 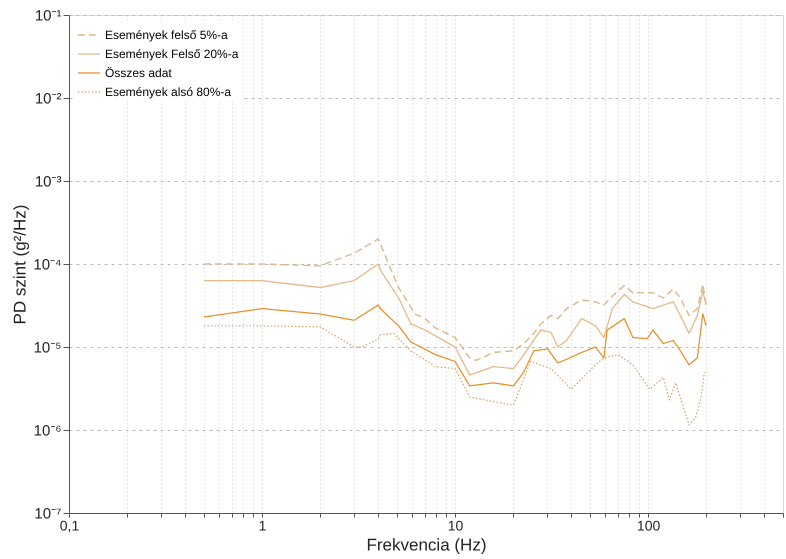 I want to click on legend-label: Események Felső 20%-a, so click(x=172, y=54).